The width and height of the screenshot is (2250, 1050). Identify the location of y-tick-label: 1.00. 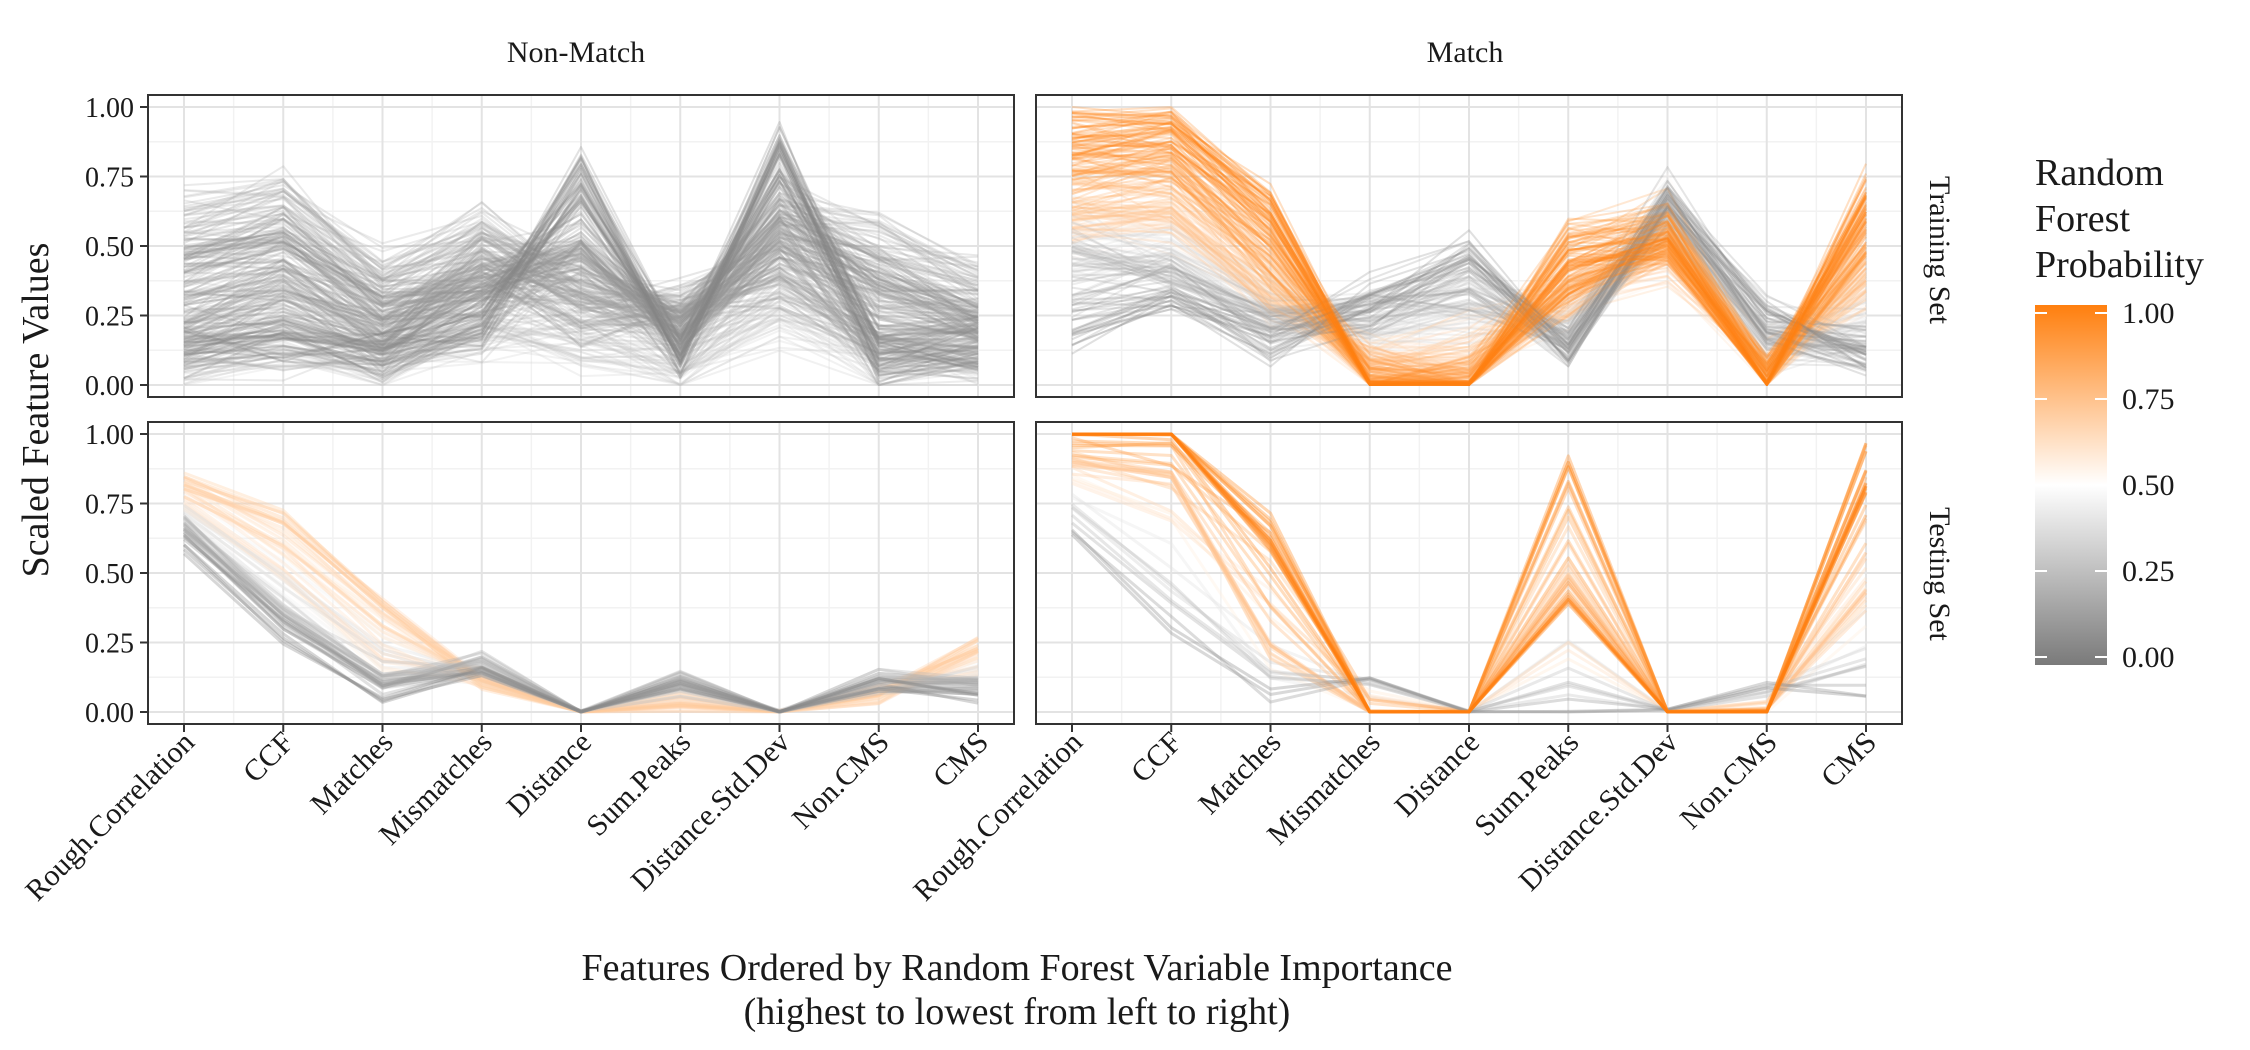
(109, 108).